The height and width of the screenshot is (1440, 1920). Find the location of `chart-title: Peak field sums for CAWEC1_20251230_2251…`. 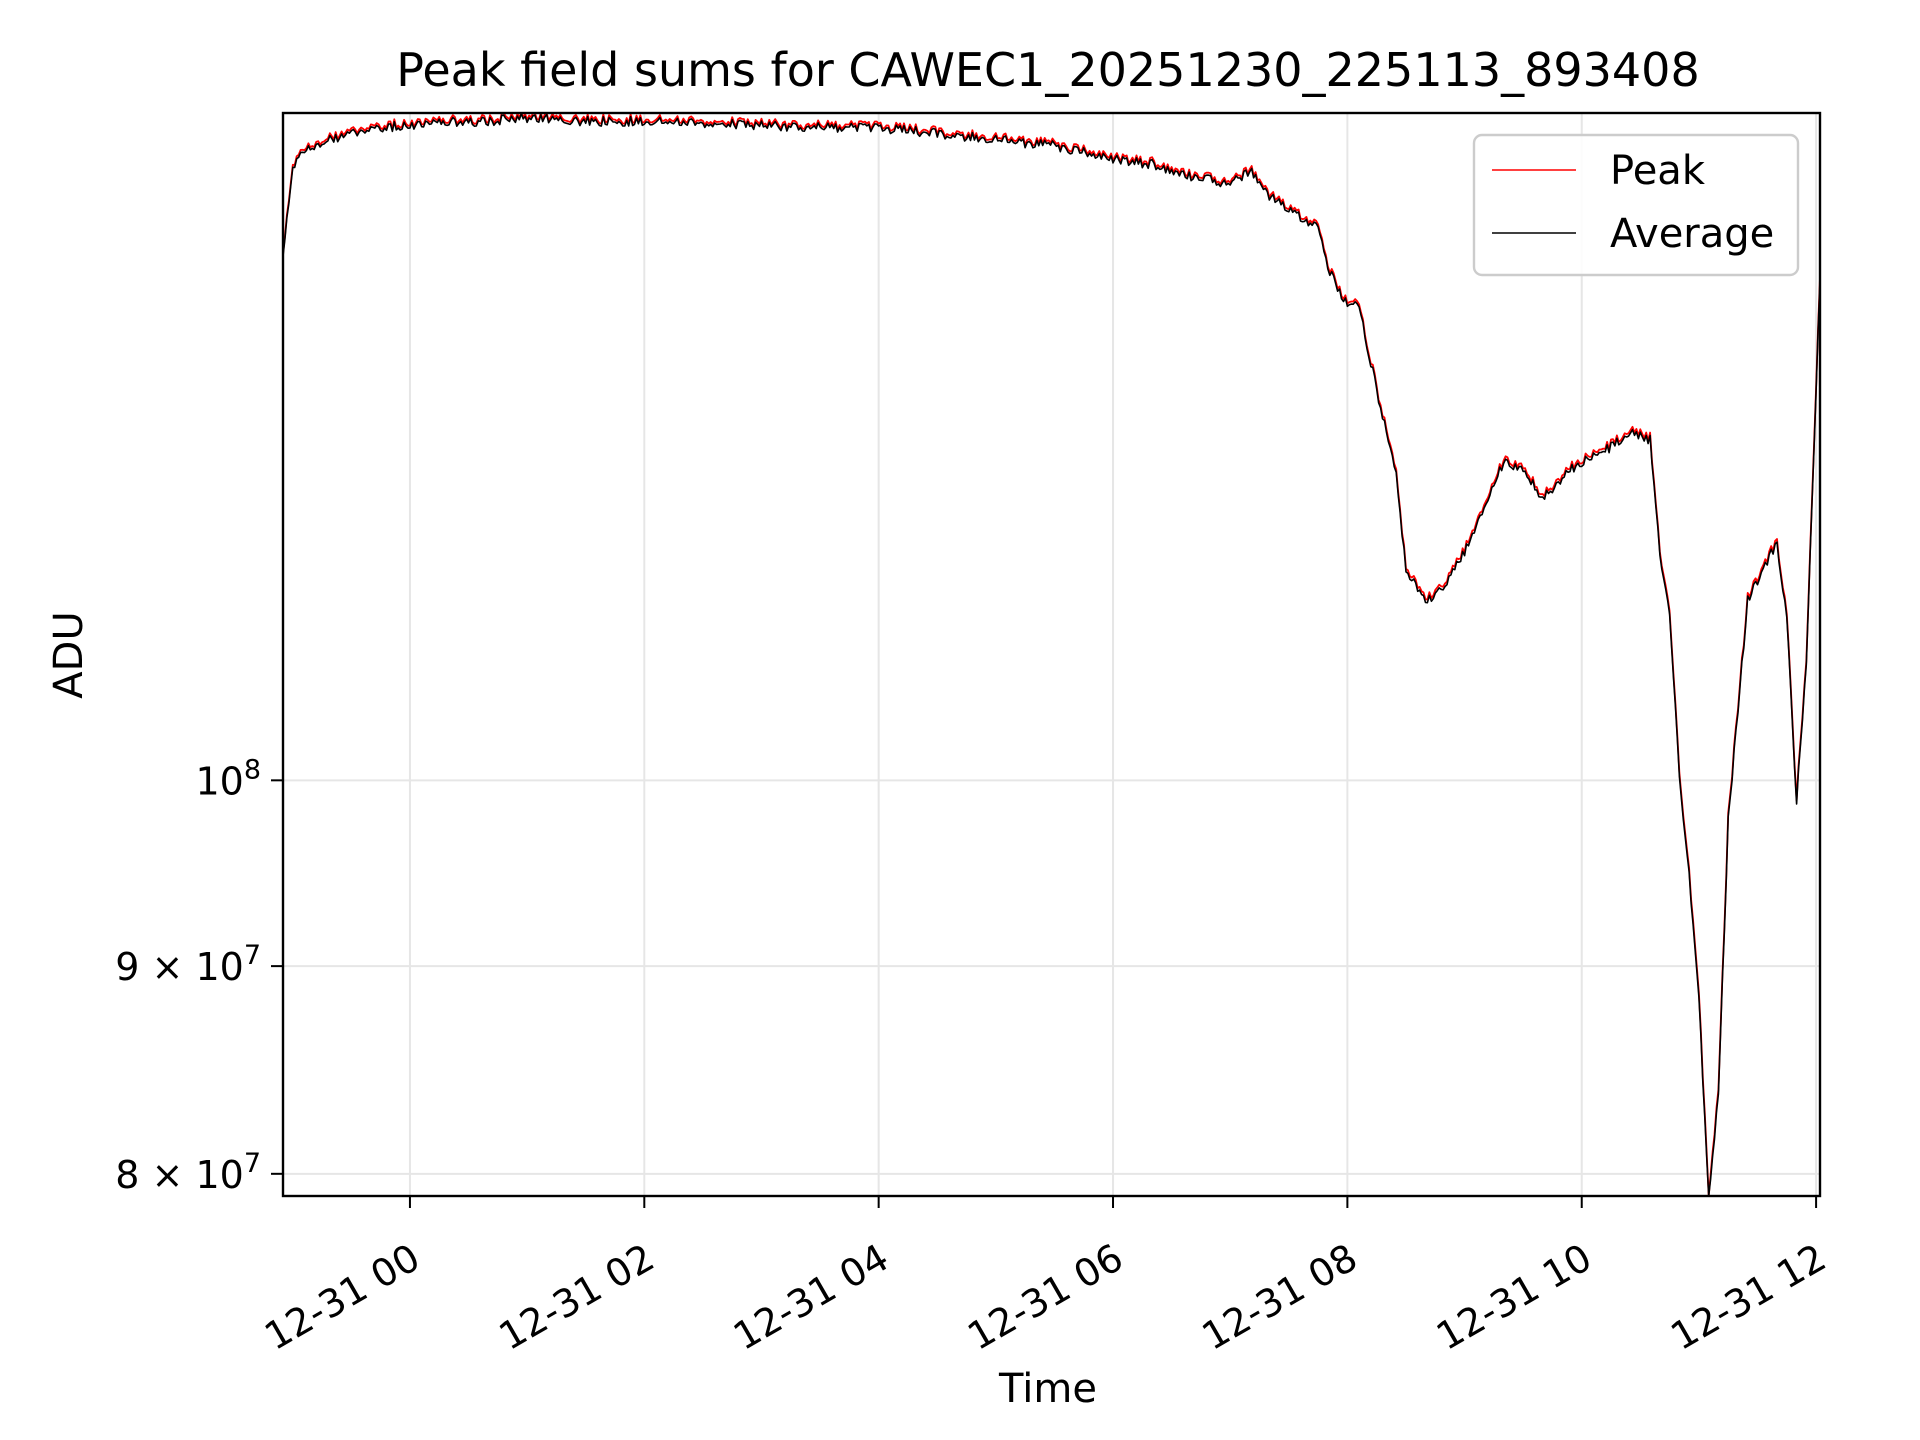

chart-title: Peak field sums for CAWEC1_20251230_2251… is located at coordinates (1047, 70).